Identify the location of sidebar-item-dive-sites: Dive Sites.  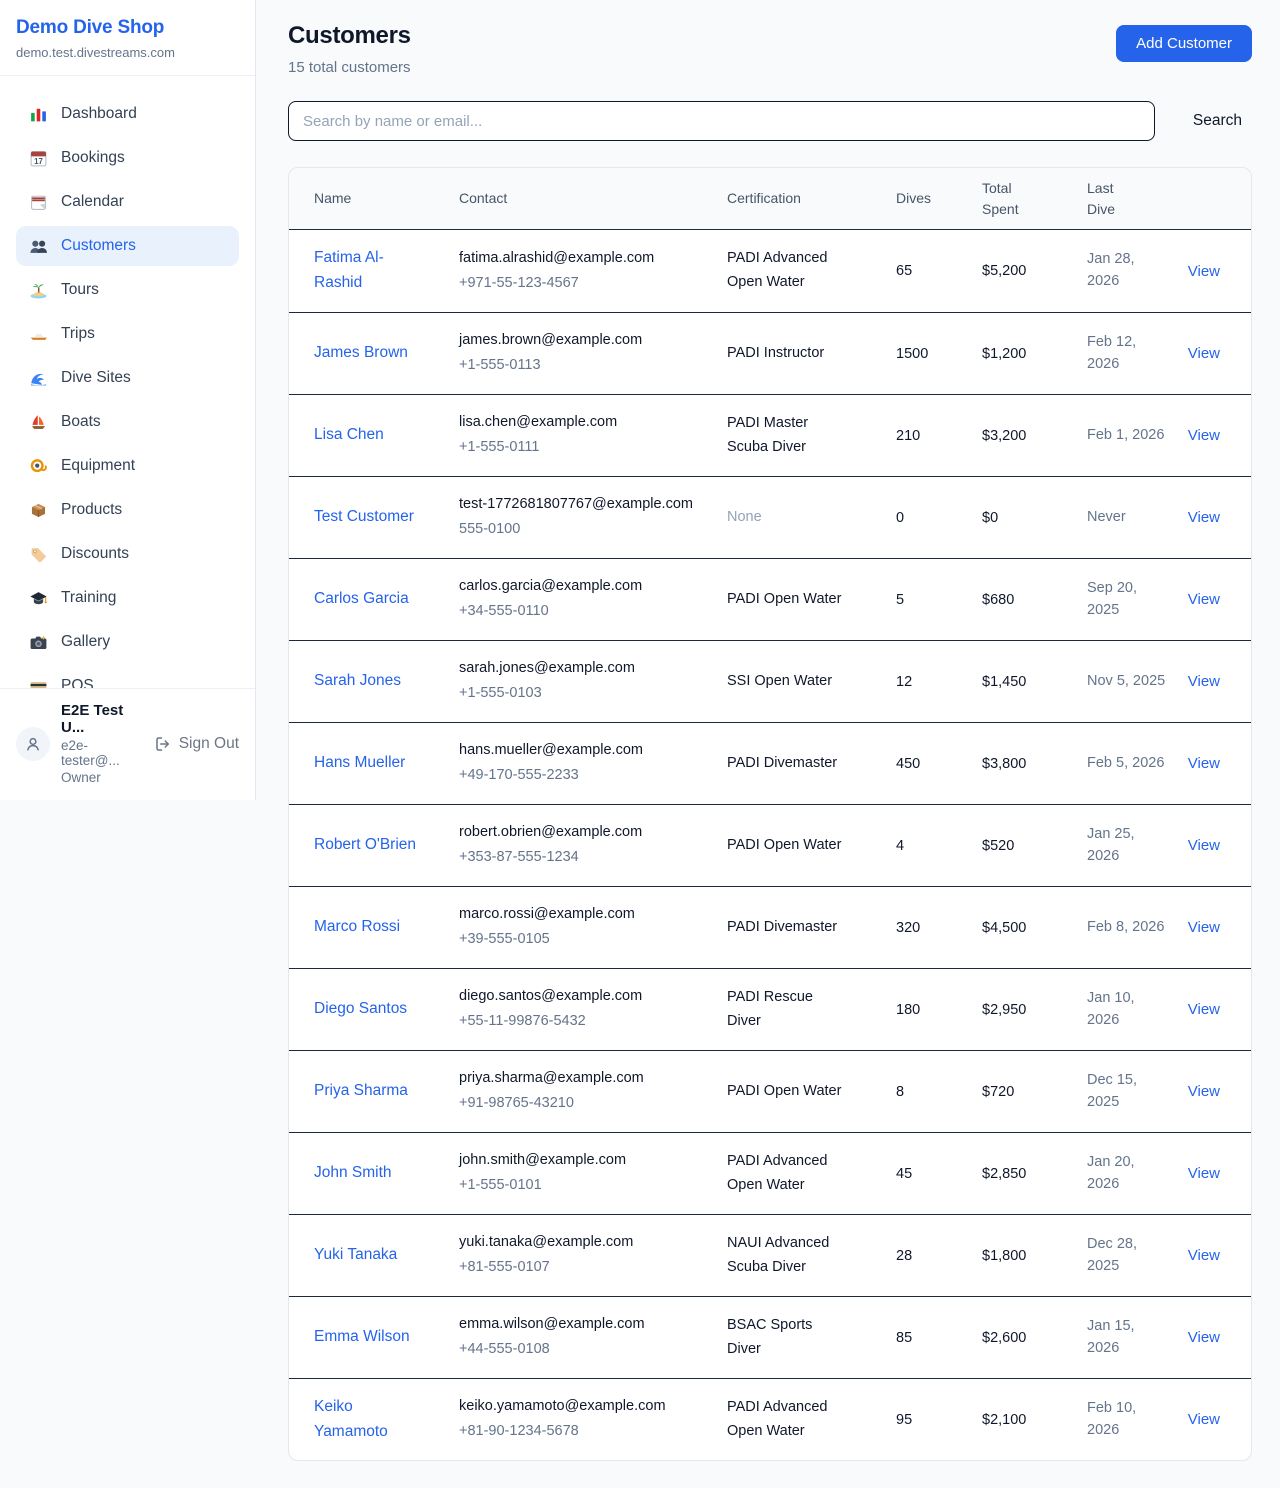
(127, 378).